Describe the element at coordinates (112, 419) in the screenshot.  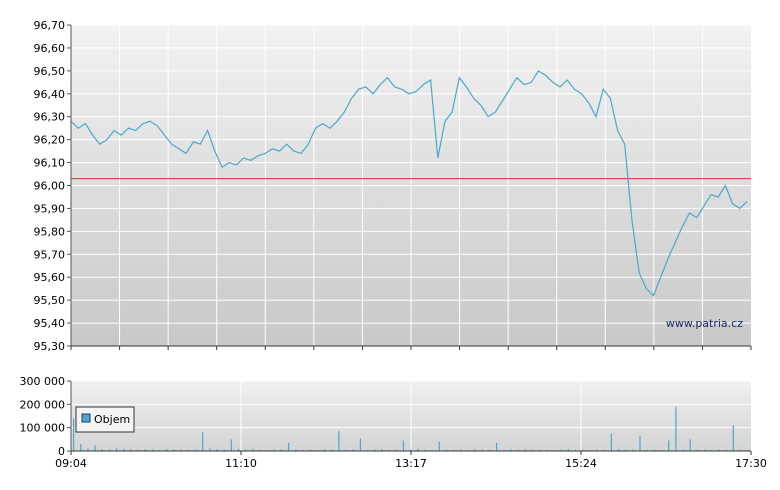
I see `legend-label: Objem` at that location.